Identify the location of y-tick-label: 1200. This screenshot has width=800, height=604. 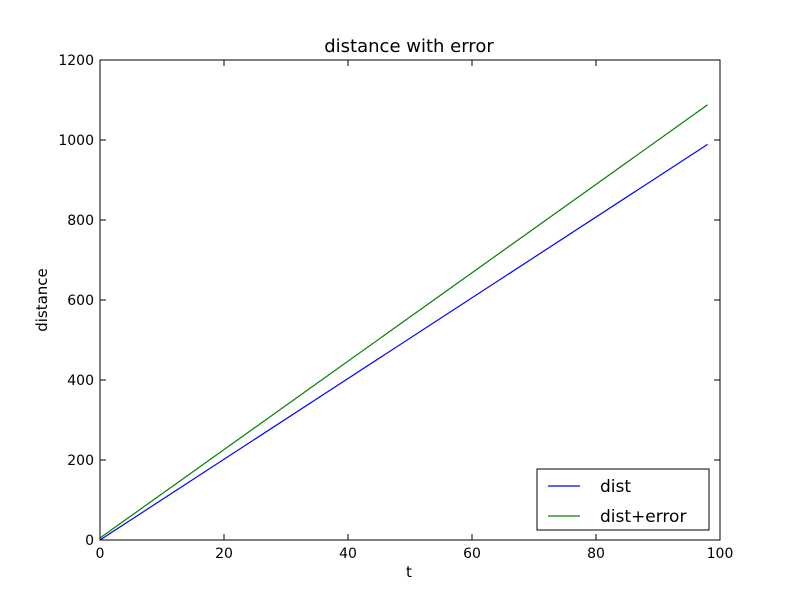
(76, 61).